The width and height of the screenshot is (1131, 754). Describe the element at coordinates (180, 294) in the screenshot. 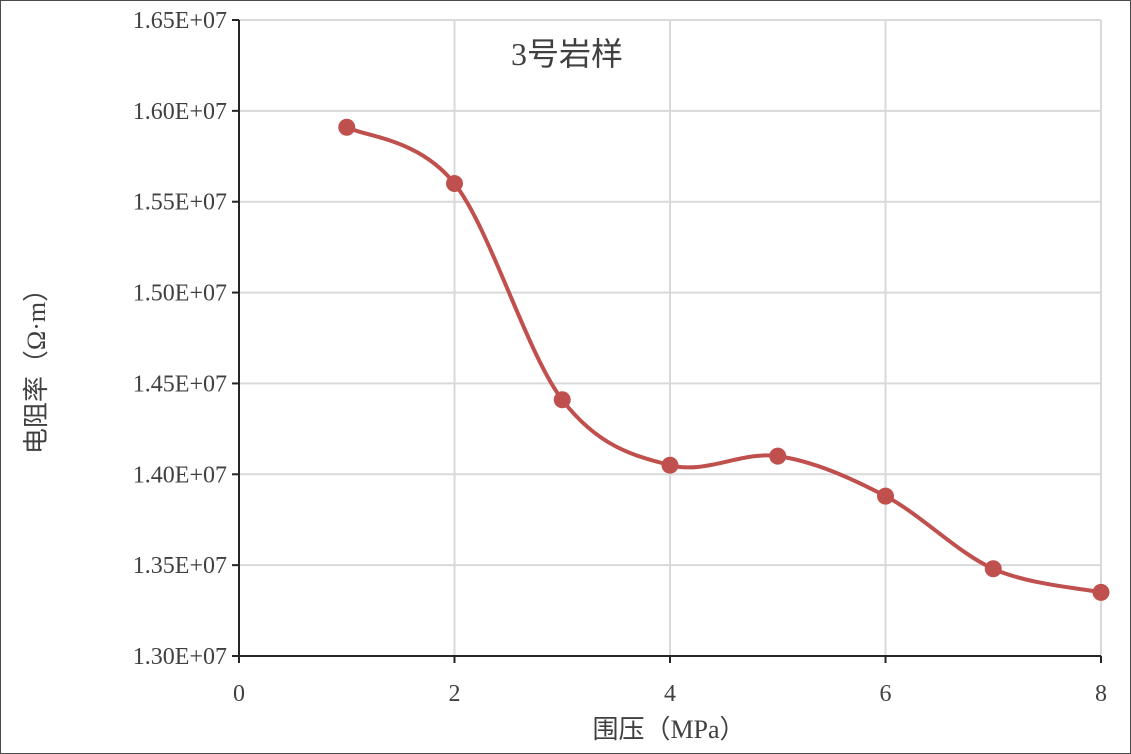

I see `y-tick-label: 1.50E+07` at that location.